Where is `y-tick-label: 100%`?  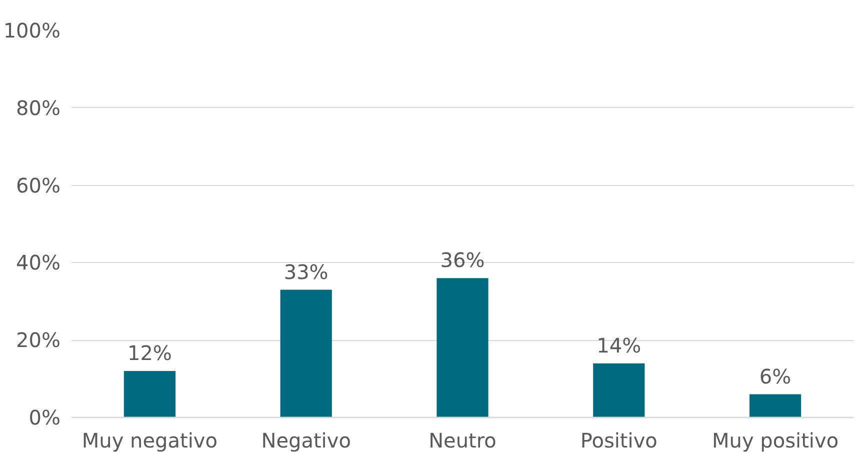 y-tick-label: 100% is located at coordinates (32, 30).